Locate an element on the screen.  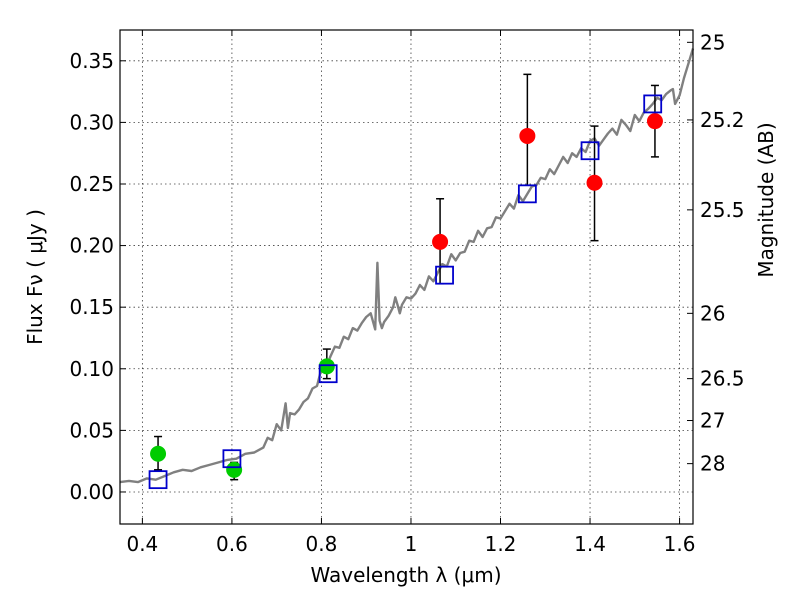
x-tick-label: 0.8 is located at coordinates (322, 544).